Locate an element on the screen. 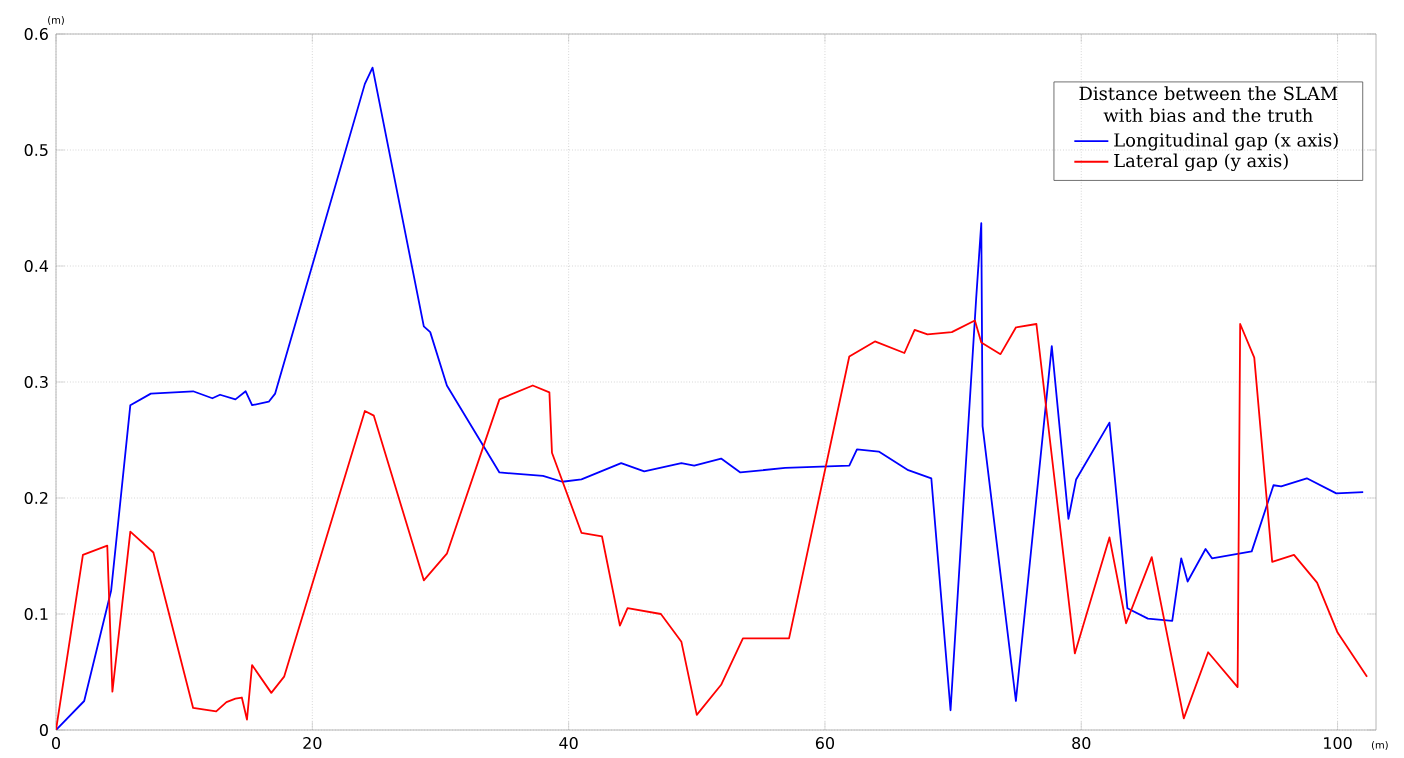  legend-title: Distance between the SLAM with bias and the truth is located at coordinates (1208, 104).